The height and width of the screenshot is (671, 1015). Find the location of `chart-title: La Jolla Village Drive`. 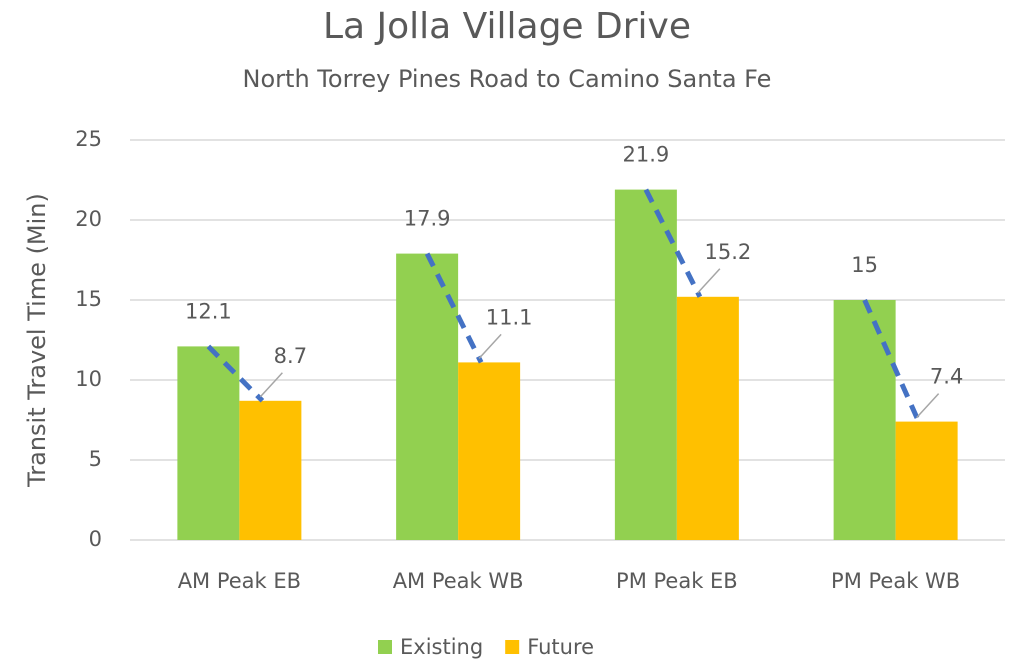

chart-title: La Jolla Village Drive is located at coordinates (507, 26).